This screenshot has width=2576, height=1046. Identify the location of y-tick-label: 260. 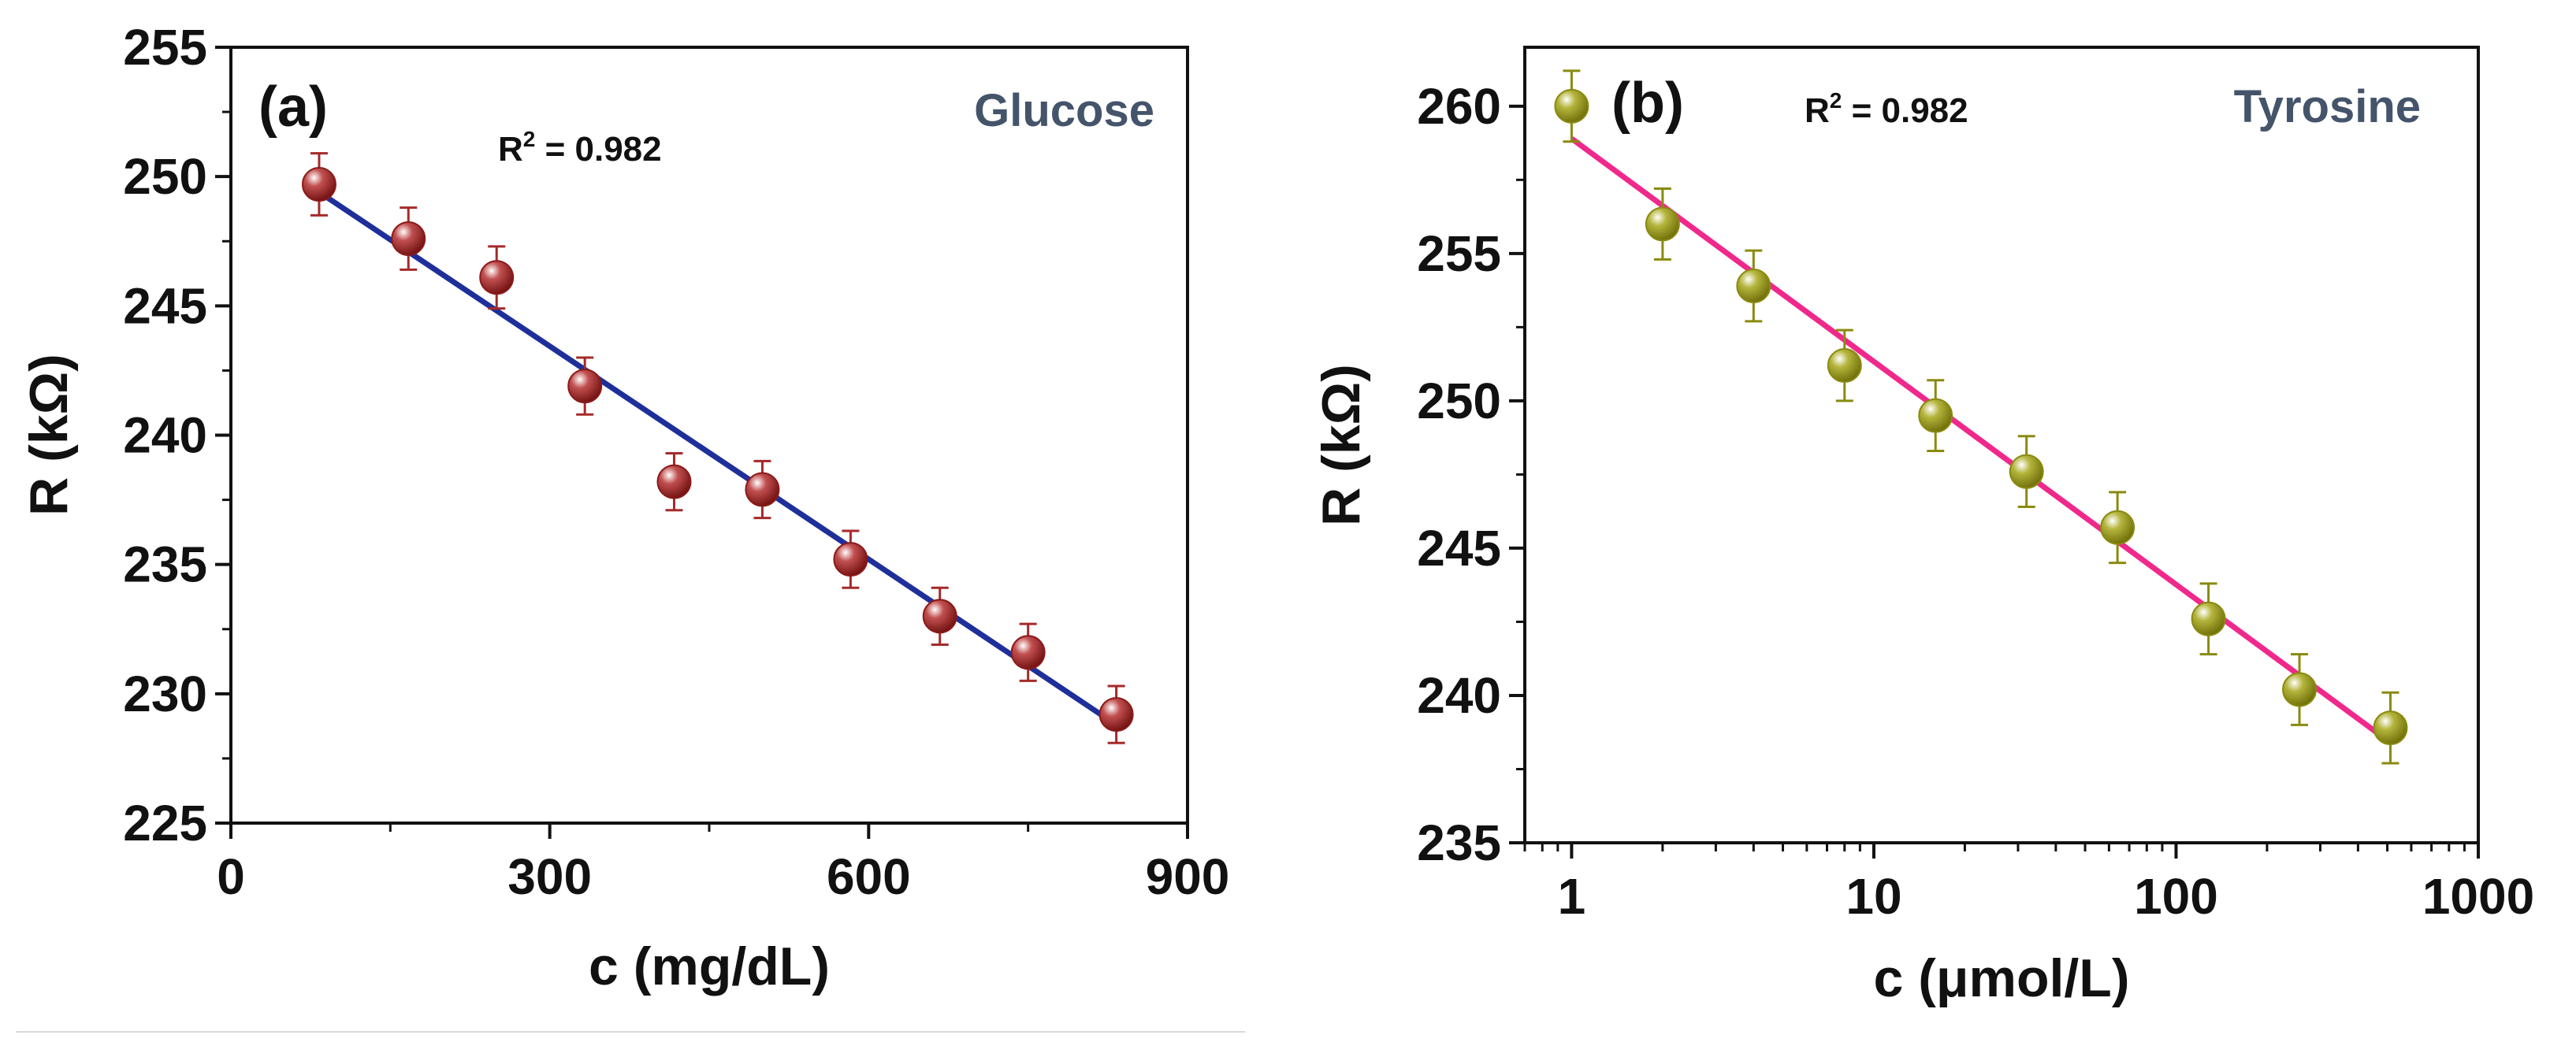
(1459, 106).